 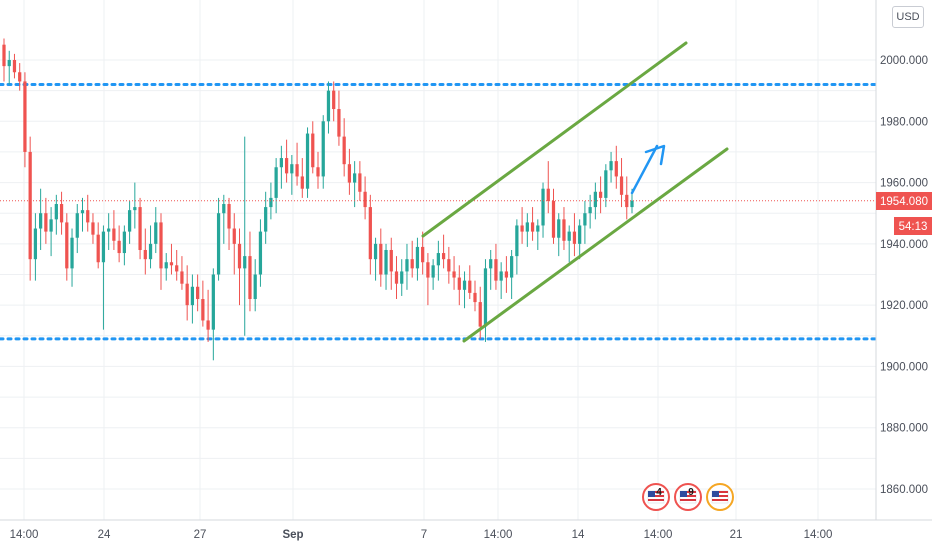 What do you see at coordinates (904, 429) in the screenshot?
I see `price-axis-label: 1880.000` at bounding box center [904, 429].